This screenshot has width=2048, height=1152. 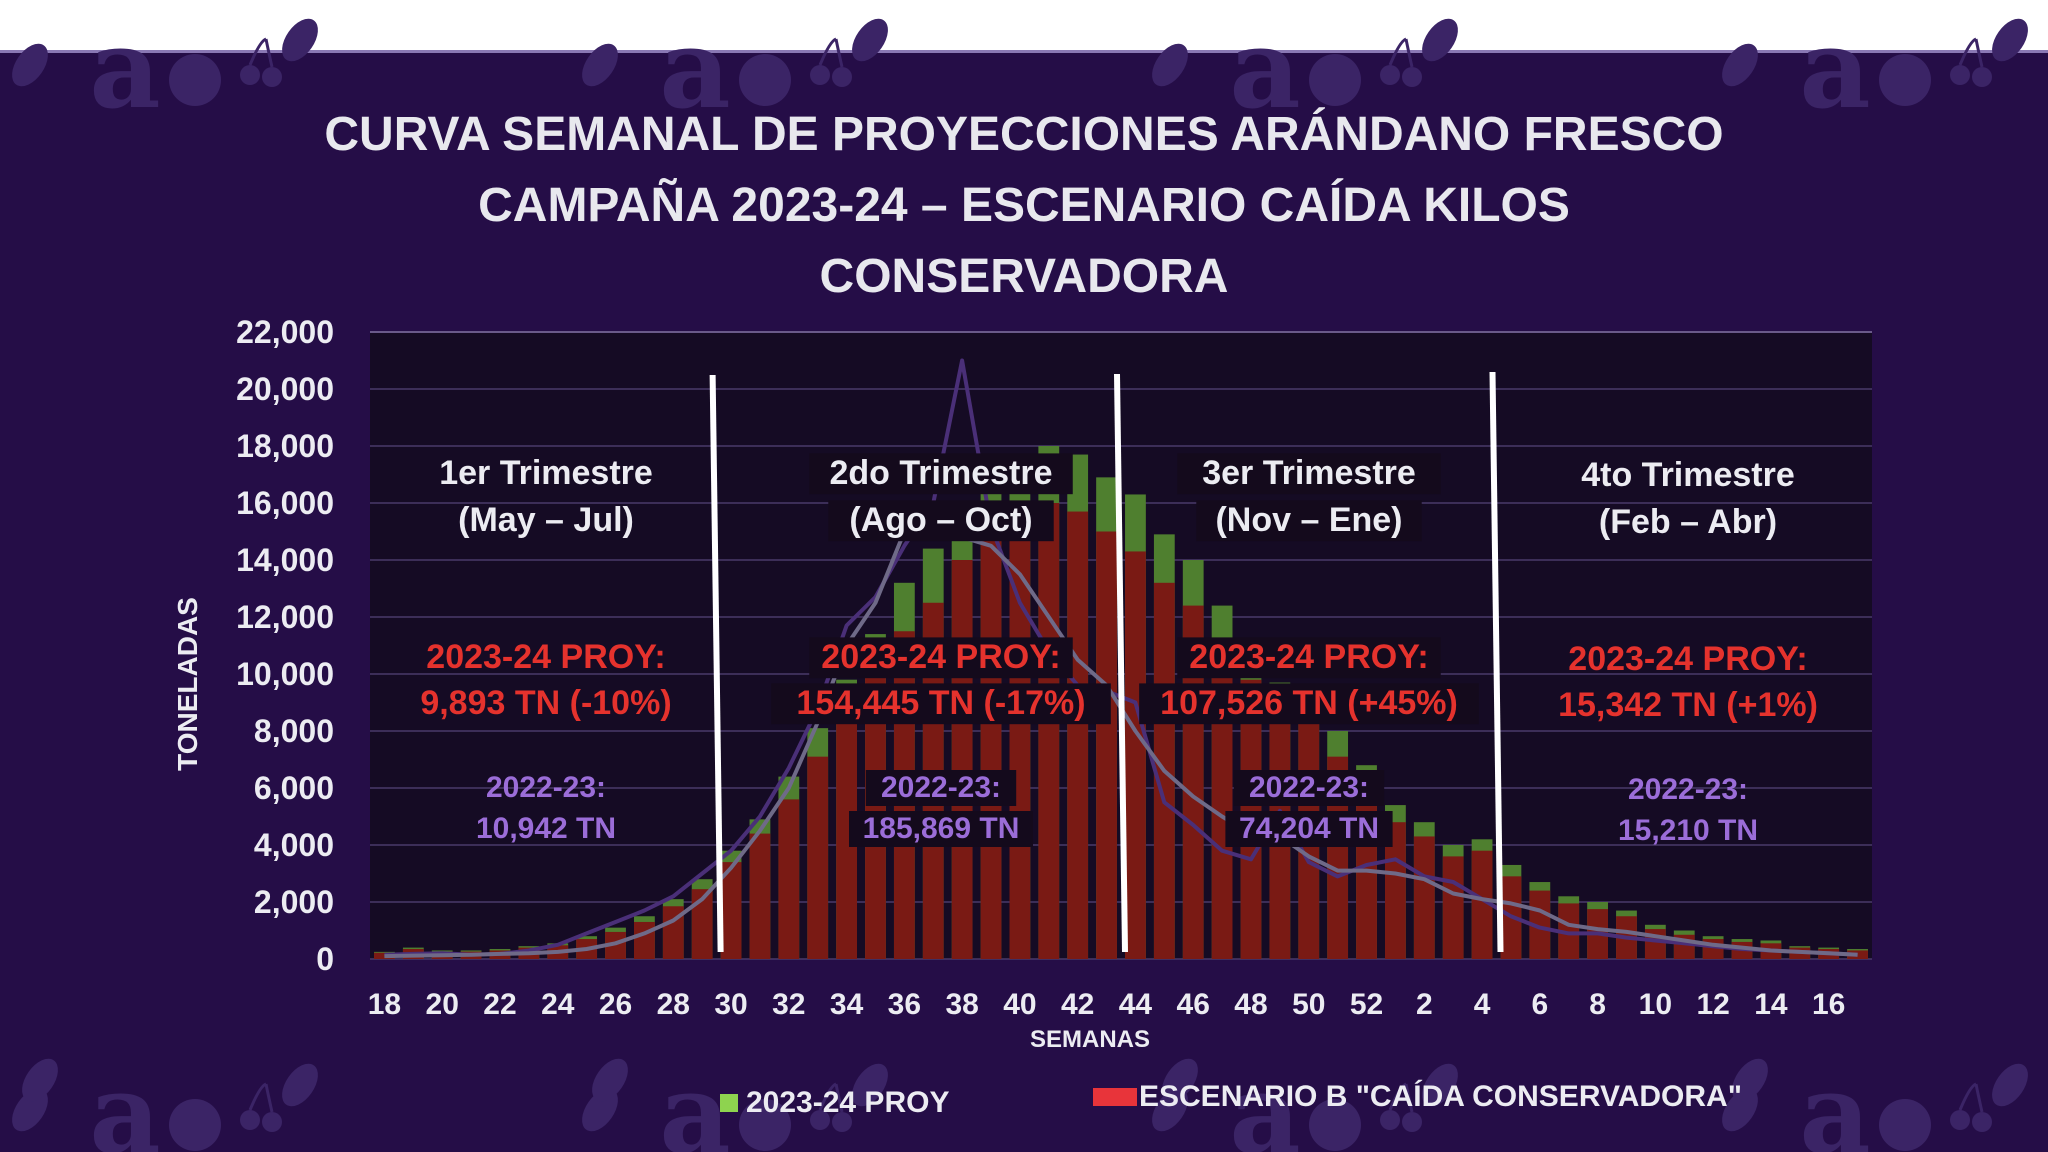 I want to click on x-tick-label: 50, so click(x=1308, y=1004).